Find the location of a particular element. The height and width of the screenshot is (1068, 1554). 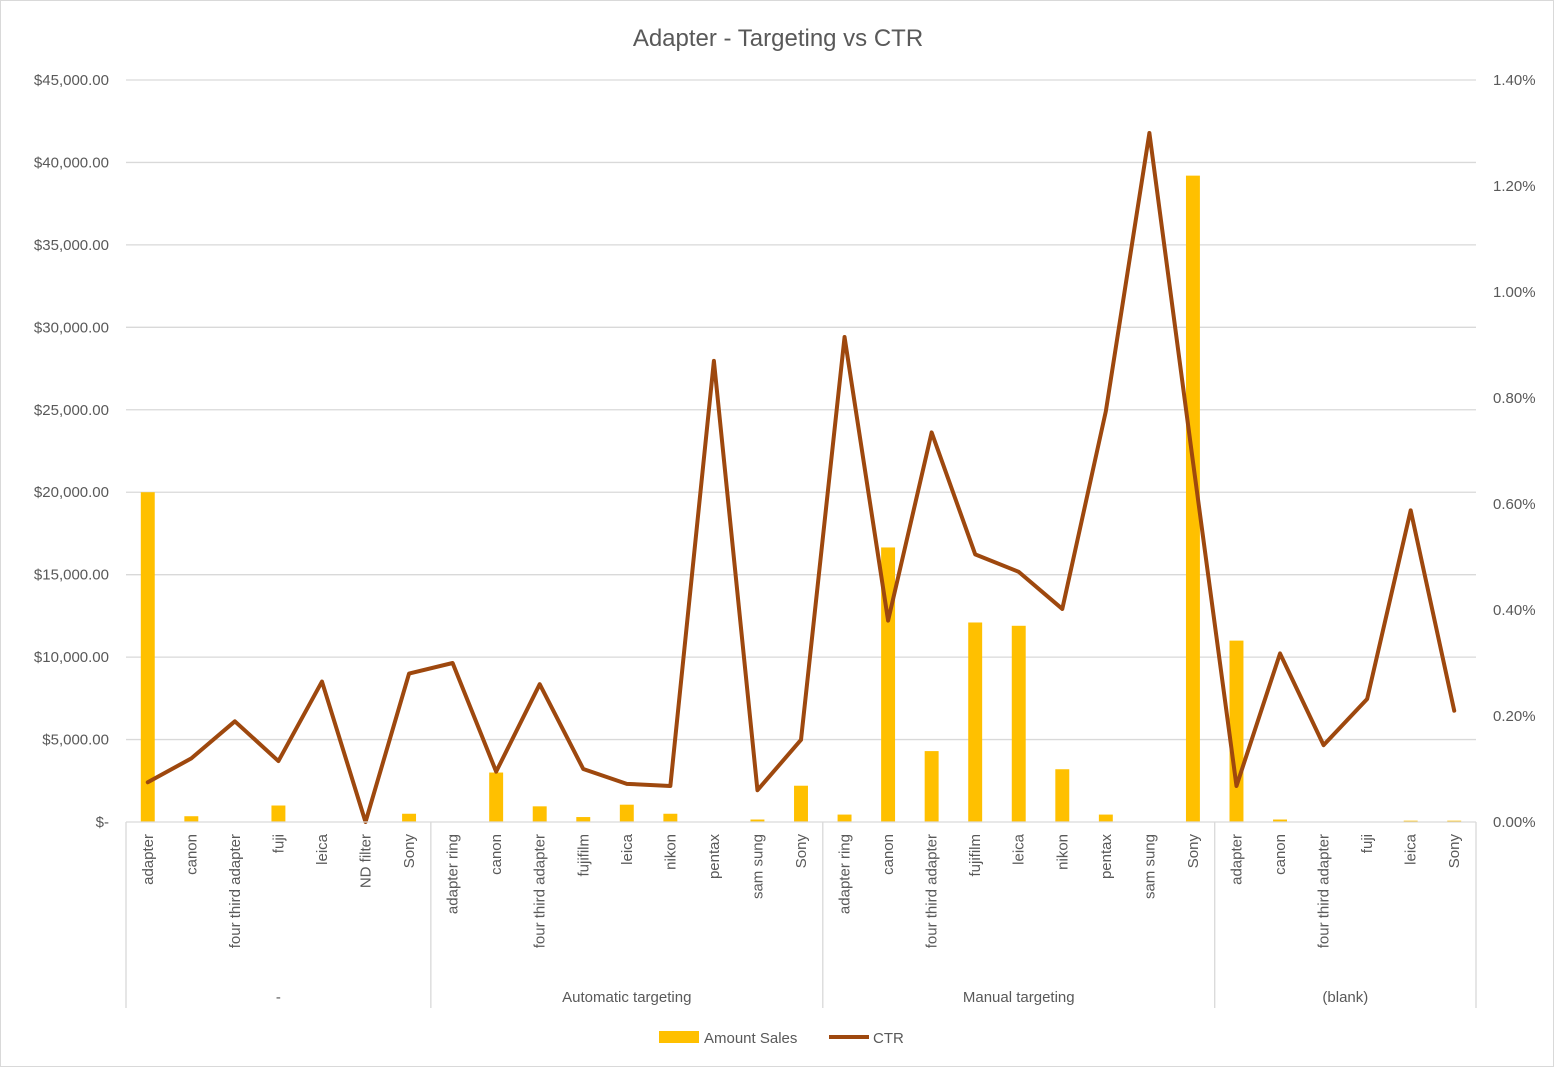

y-right-tick-label: 1.40% is located at coordinates (1514, 80).